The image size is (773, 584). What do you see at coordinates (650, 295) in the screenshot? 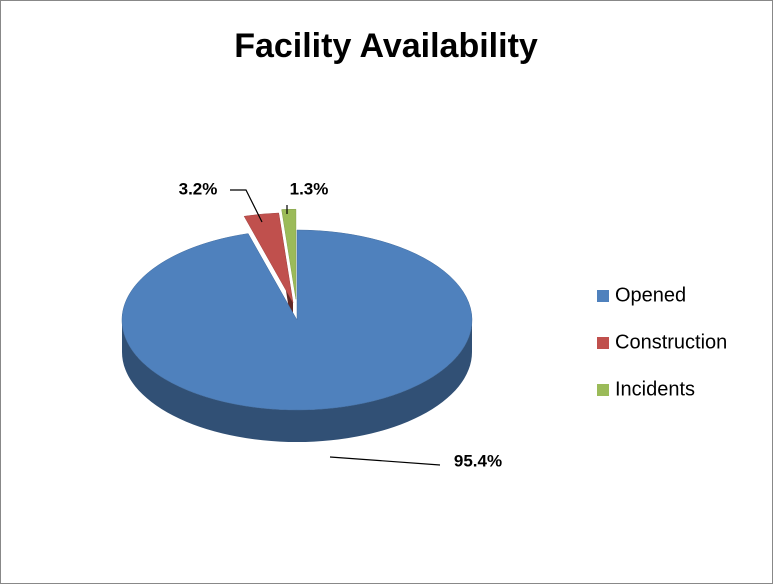
I see `legend-label: Opened` at bounding box center [650, 295].